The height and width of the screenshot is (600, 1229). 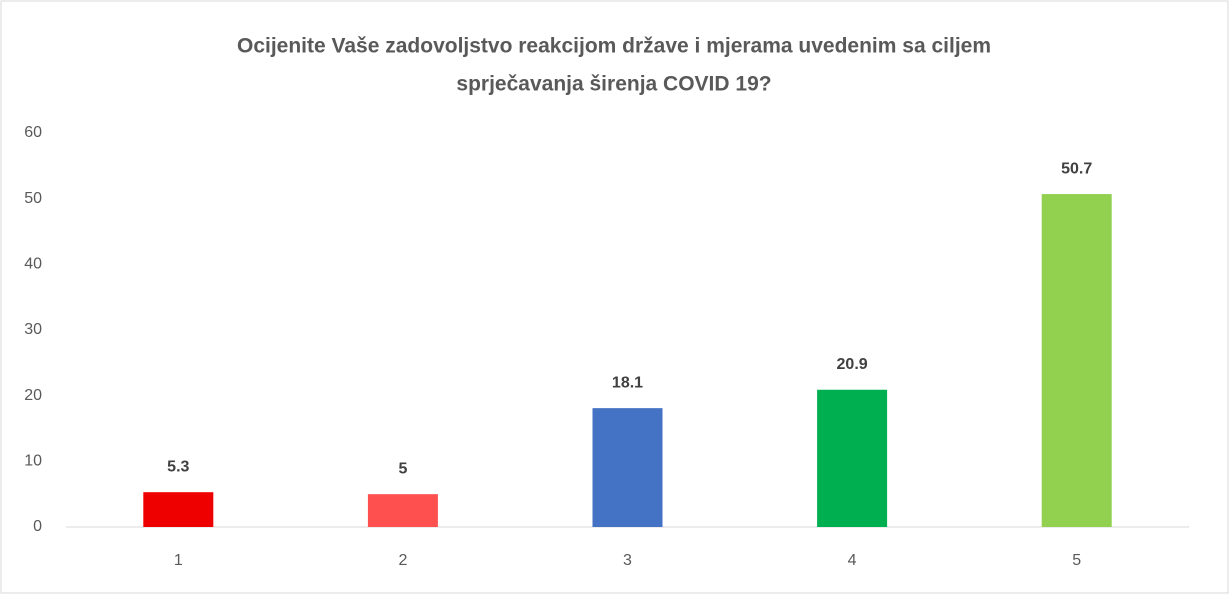 I want to click on x-tick-label: 5, so click(x=1076, y=560).